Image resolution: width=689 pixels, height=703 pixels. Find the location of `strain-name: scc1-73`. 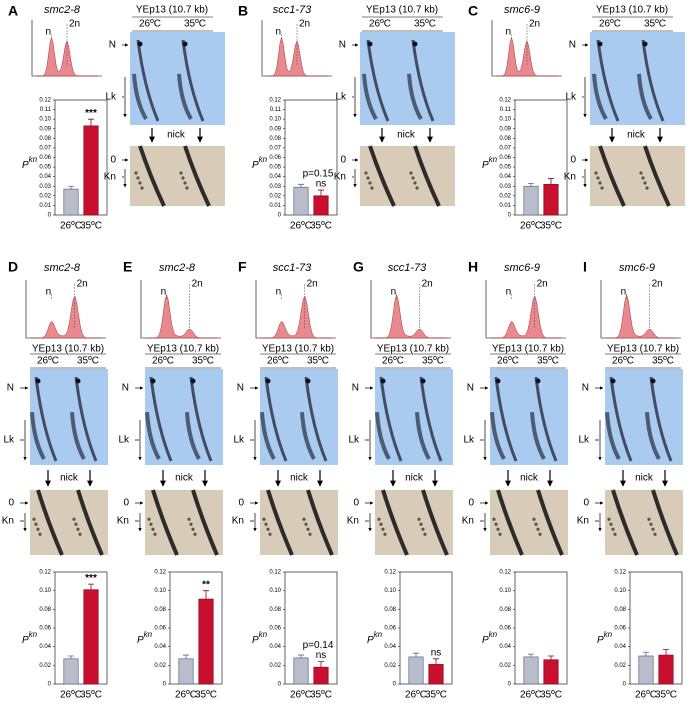

strain-name: scc1-73 is located at coordinates (407, 268).